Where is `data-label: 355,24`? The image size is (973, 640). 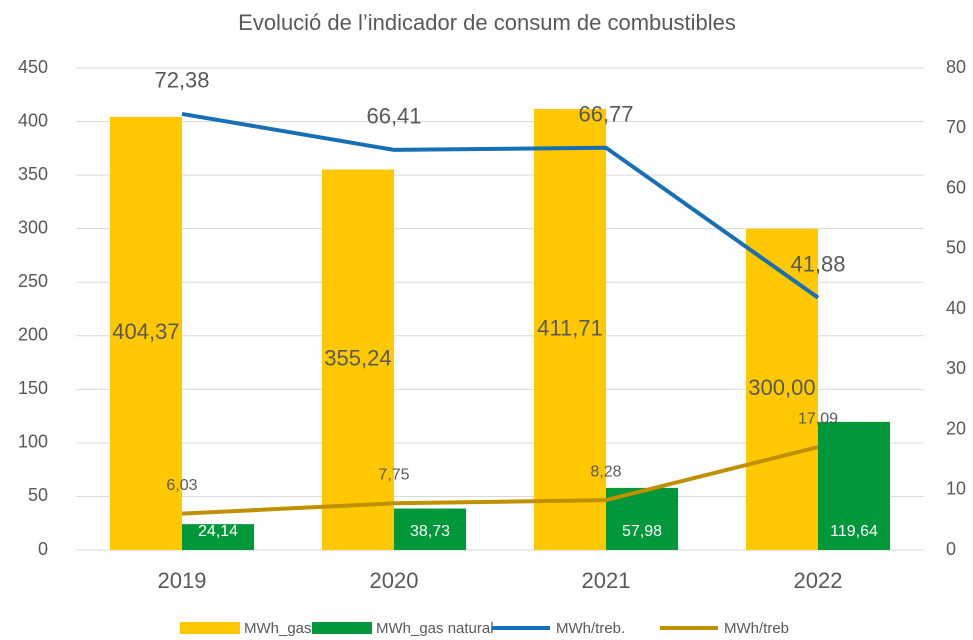
data-label: 355,24 is located at coordinates (357, 358).